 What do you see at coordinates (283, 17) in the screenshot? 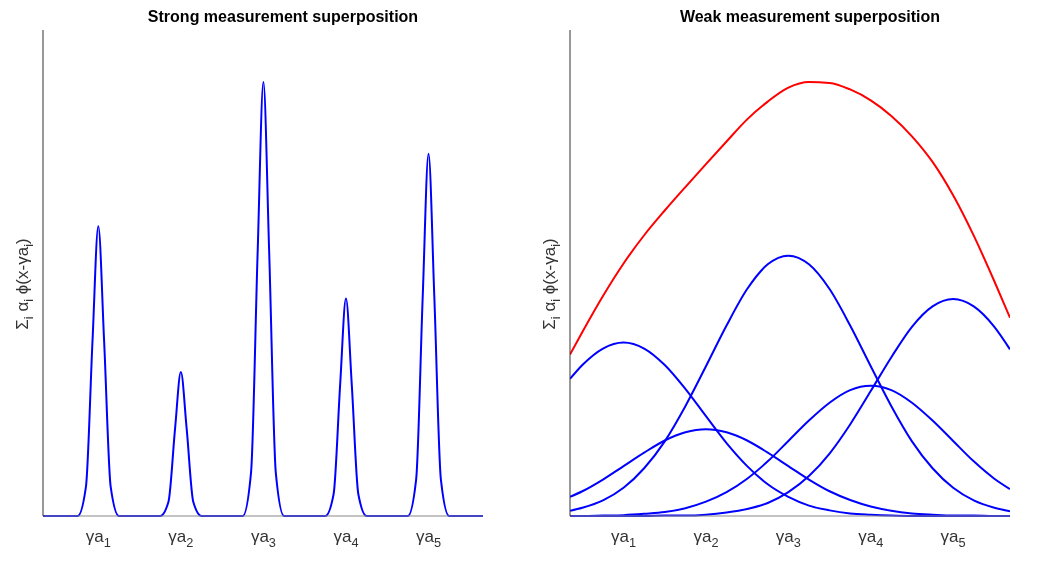
I see `chart-title: Strong measurement superposition` at bounding box center [283, 17].